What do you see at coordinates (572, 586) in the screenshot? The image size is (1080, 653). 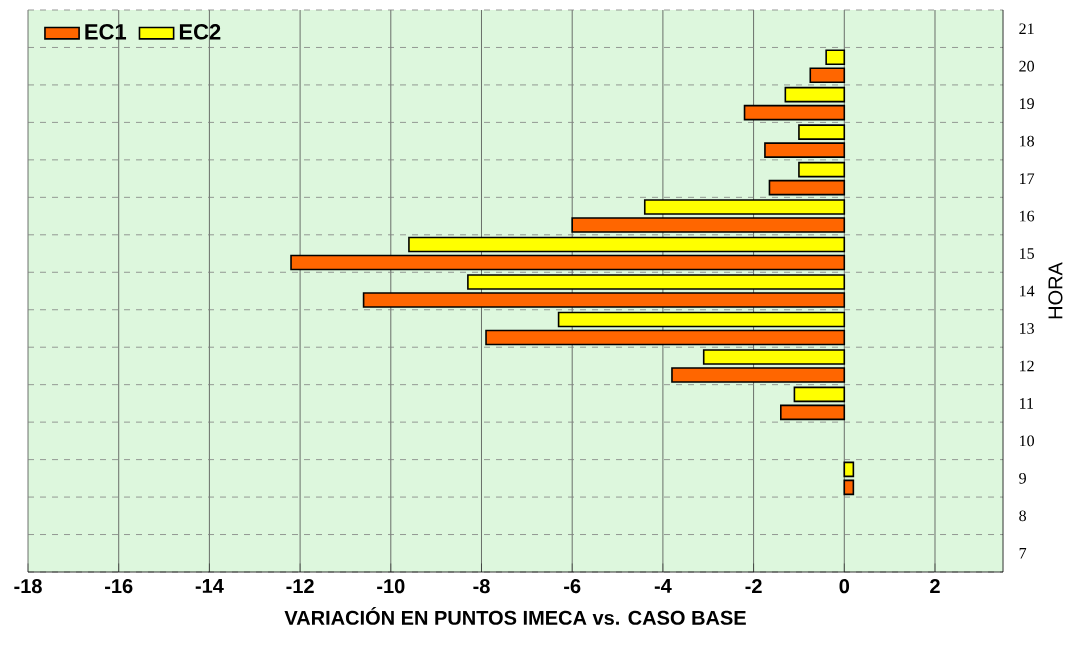 I see `x-tick-label: -6` at bounding box center [572, 586].